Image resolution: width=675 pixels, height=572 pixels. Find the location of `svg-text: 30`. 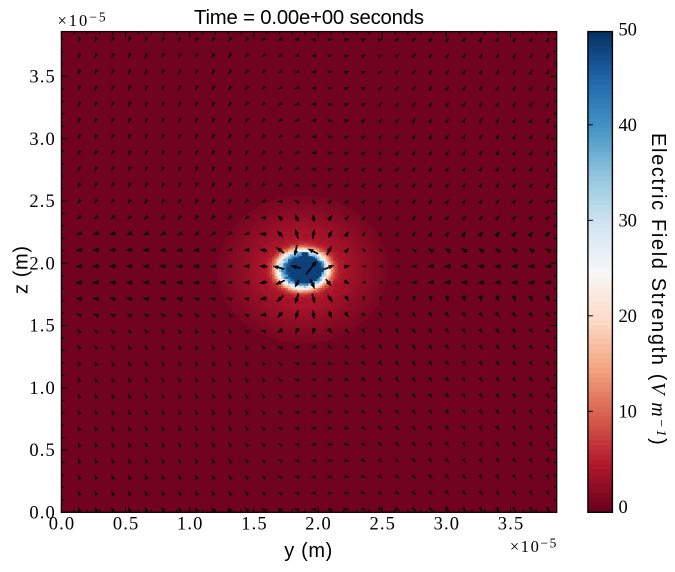

svg-text: 30 is located at coordinates (628, 222).